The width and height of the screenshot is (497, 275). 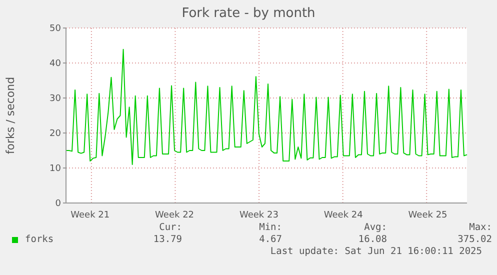 I want to click on text: Avg:, so click(x=375, y=227).